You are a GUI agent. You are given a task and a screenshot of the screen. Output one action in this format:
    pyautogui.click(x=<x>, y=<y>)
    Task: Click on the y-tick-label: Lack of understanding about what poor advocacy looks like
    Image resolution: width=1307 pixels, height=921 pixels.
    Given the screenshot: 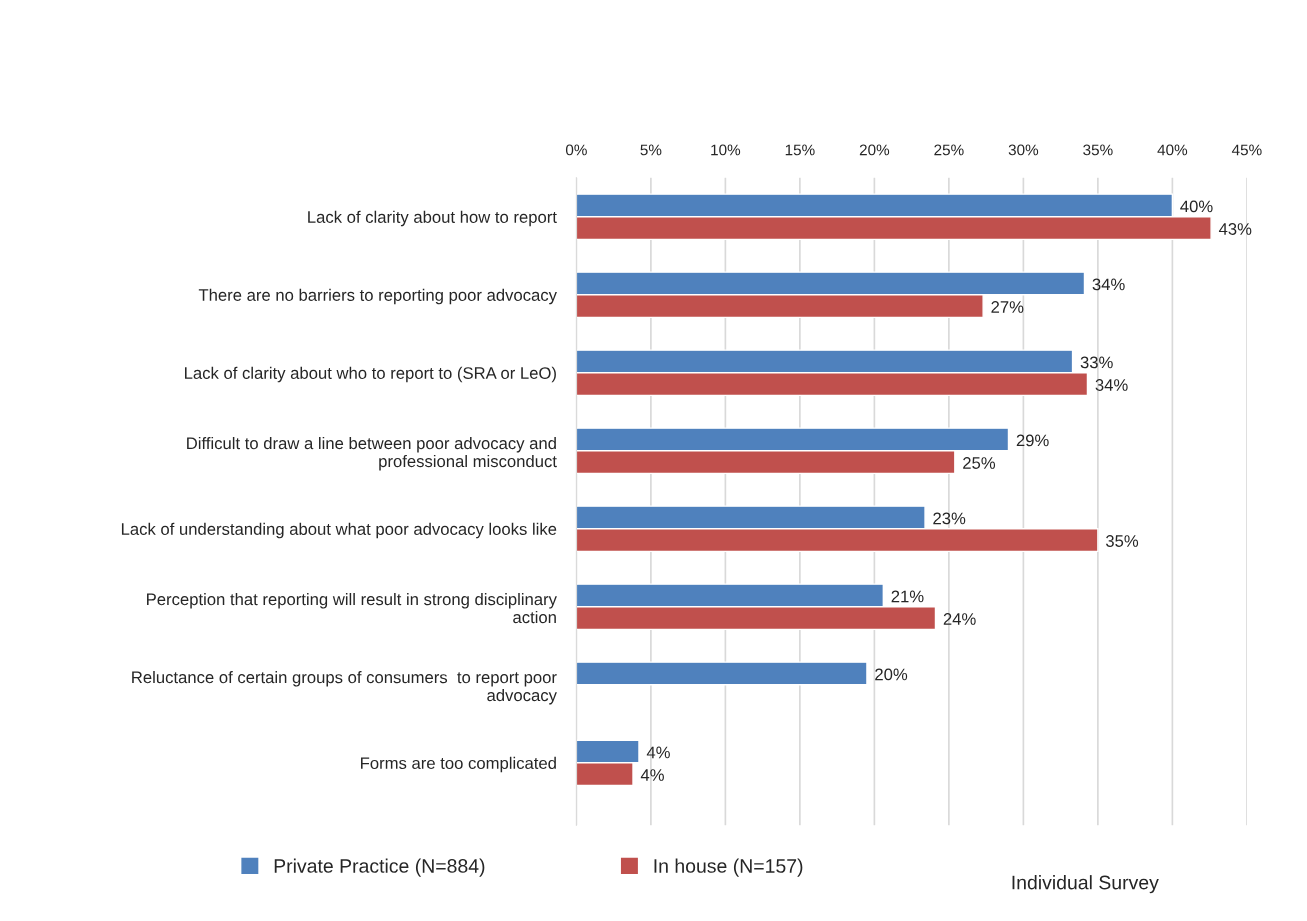 What is the action you would take?
    pyautogui.click(x=339, y=530)
    